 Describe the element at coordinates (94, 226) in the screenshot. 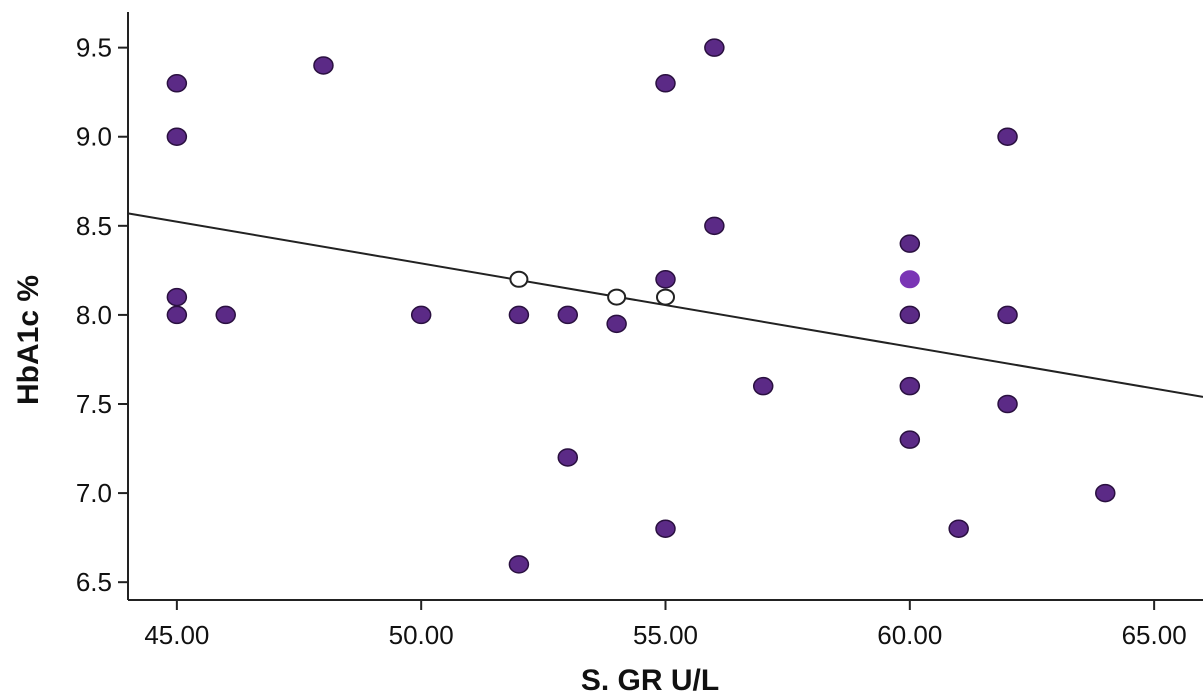

I see `y-tick-label: 8.5` at that location.